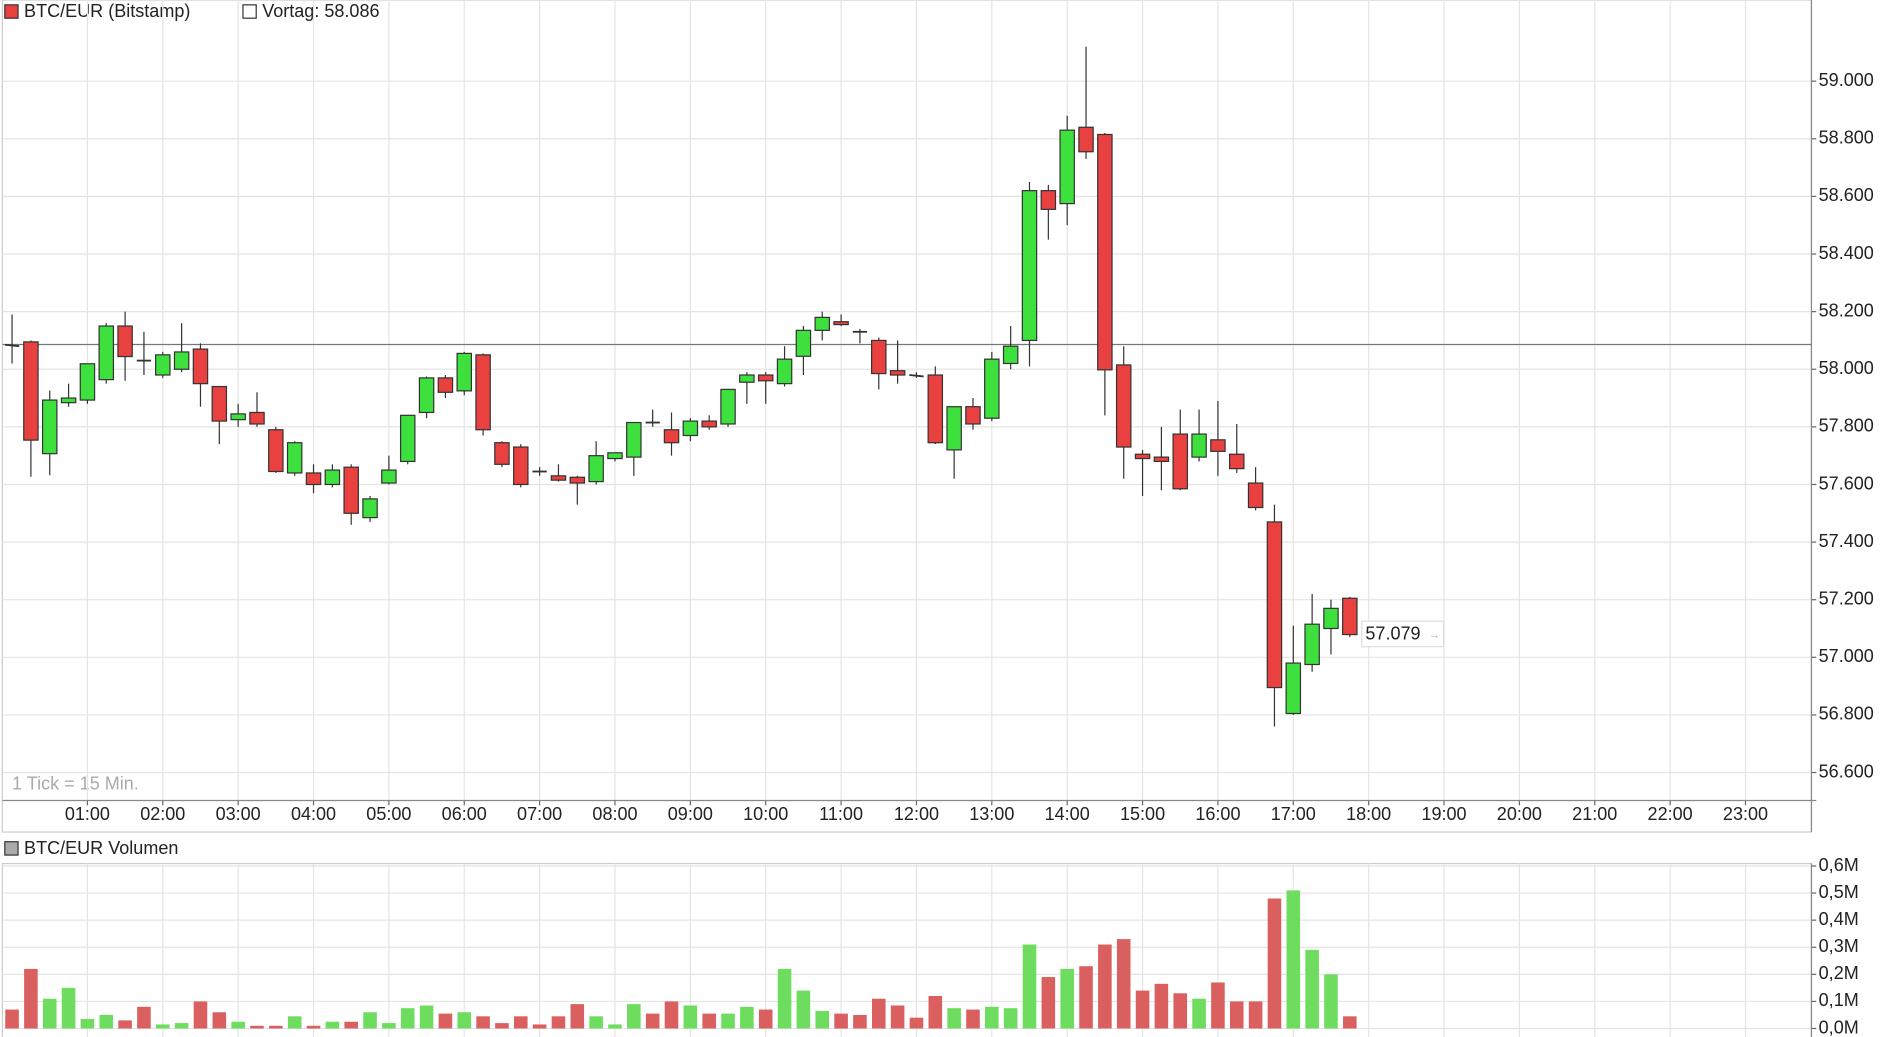 Image resolution: width=1880 pixels, height=1037 pixels. I want to click on y-tick-label: 0,6M, so click(1839, 865).